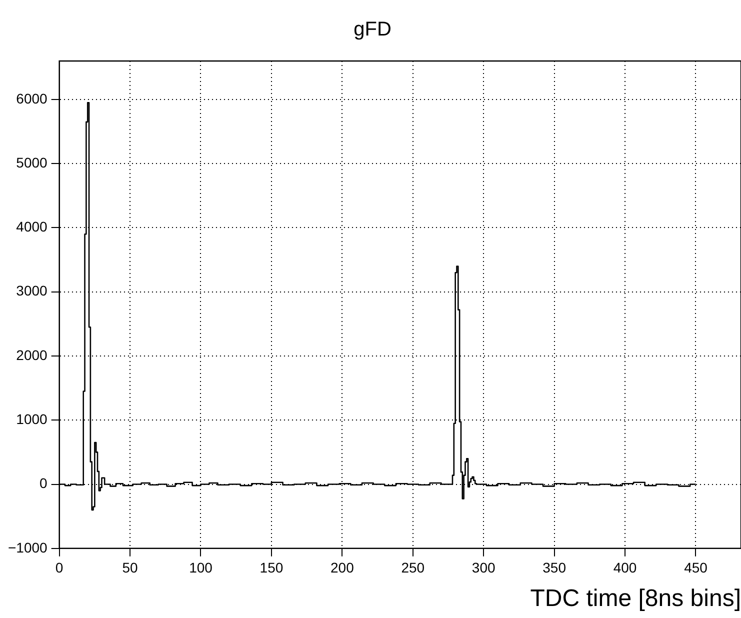  I want to click on y-tick-label: −1000, so click(28, 547).